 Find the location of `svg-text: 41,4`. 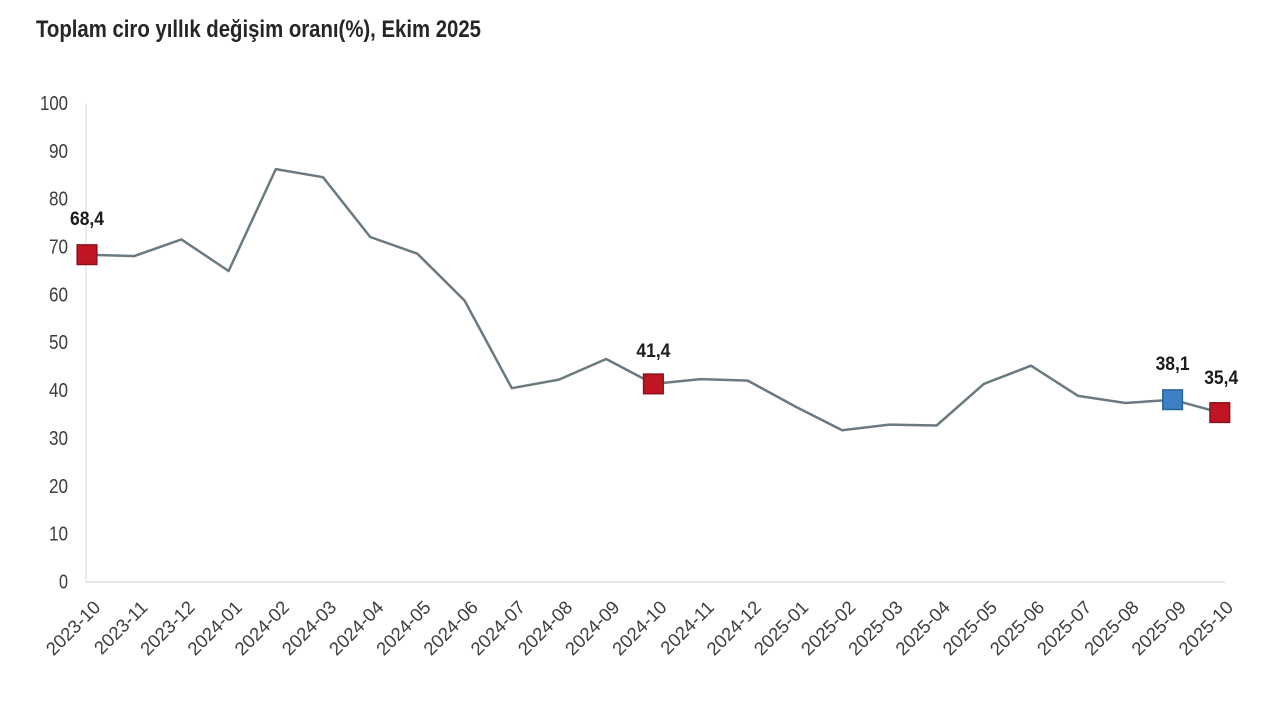

svg-text: 41,4 is located at coordinates (653, 351).